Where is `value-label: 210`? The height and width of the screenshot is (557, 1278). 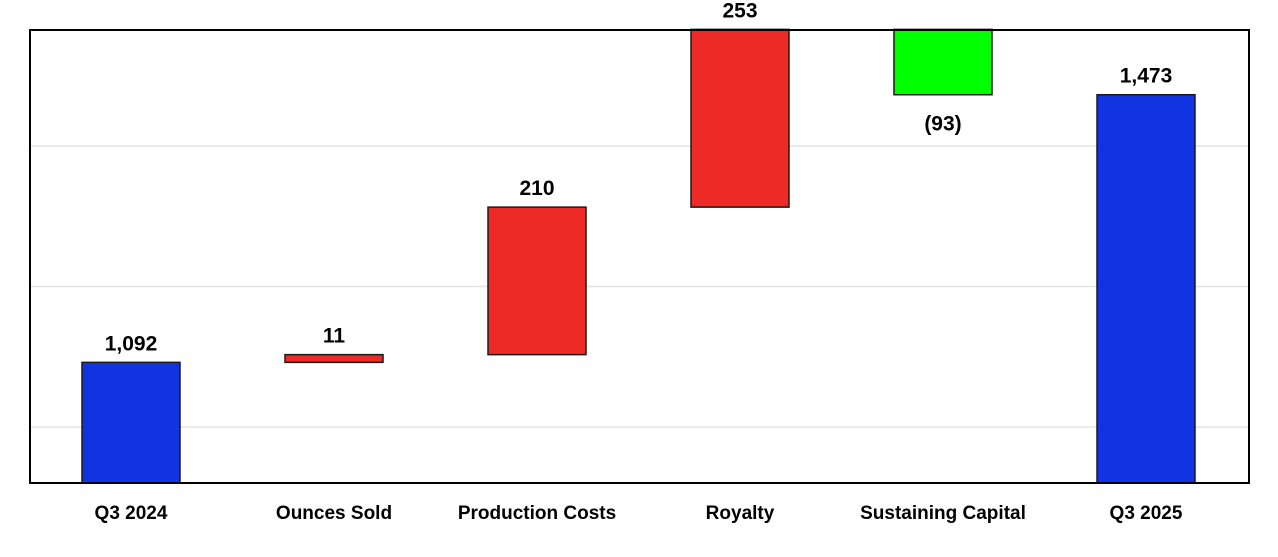
value-label: 210 is located at coordinates (536, 188).